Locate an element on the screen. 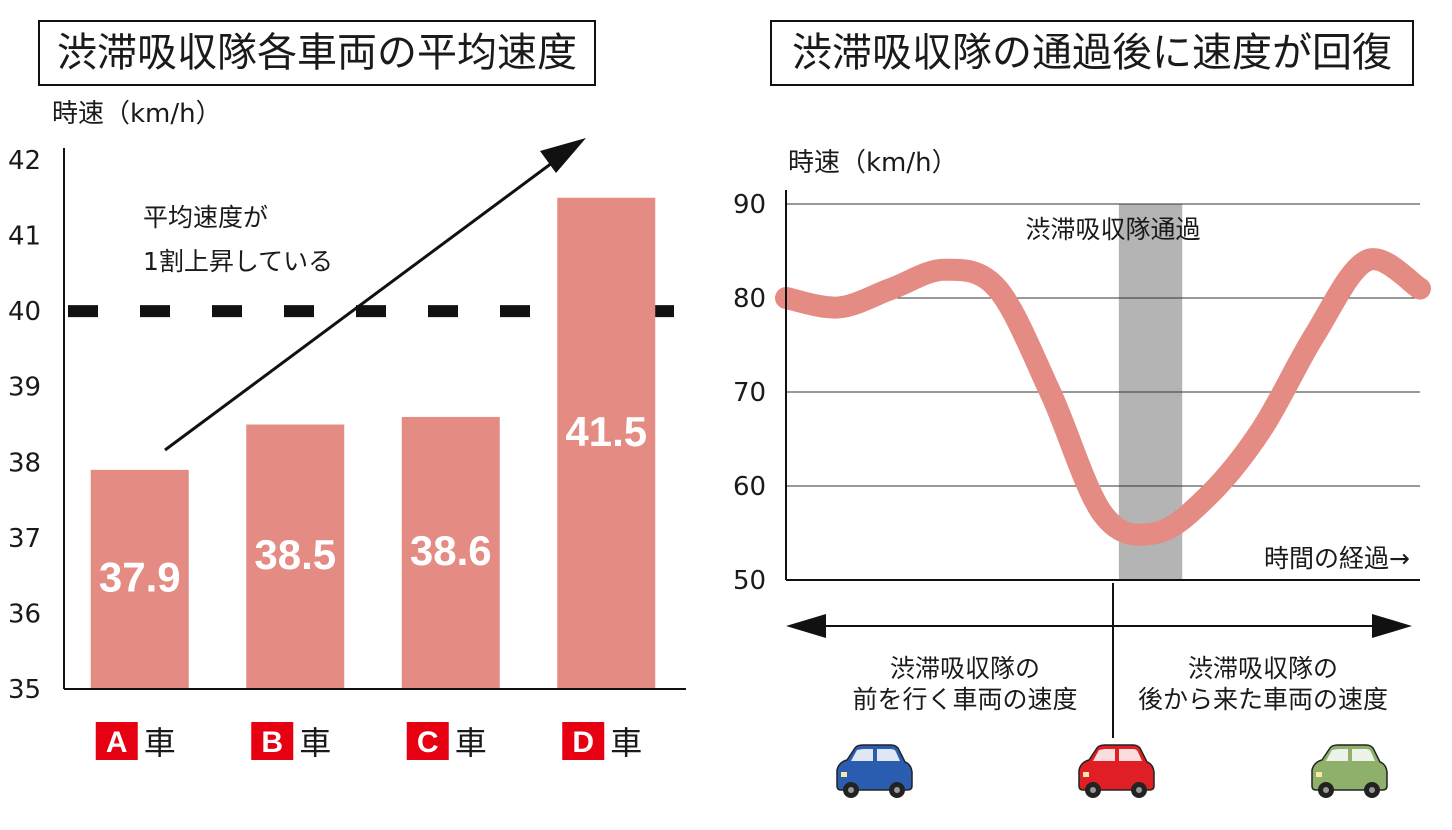  annotation-line-2: 1割上昇している is located at coordinates (238, 261).